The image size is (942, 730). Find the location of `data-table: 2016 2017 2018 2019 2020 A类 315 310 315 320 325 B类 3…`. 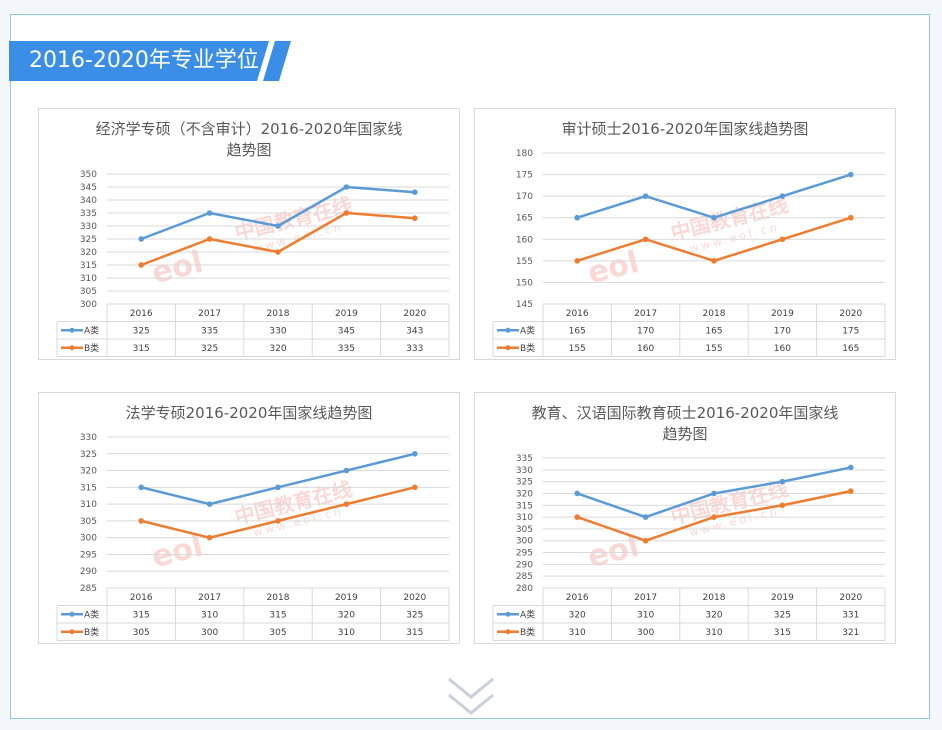

data-table: 2016 2017 2018 2019 2020 A类 315 310 315 320 325 B类 3… is located at coordinates (253, 614).